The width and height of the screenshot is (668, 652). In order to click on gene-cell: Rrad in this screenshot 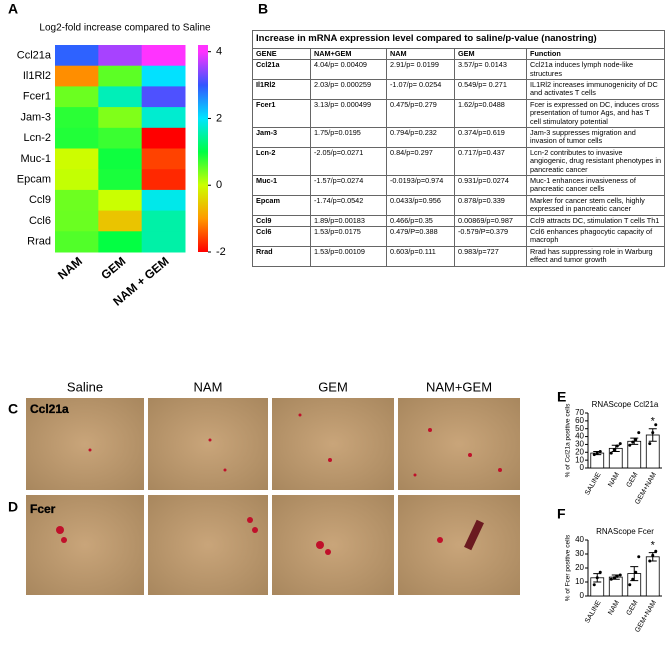, I will do `click(281, 256)`.